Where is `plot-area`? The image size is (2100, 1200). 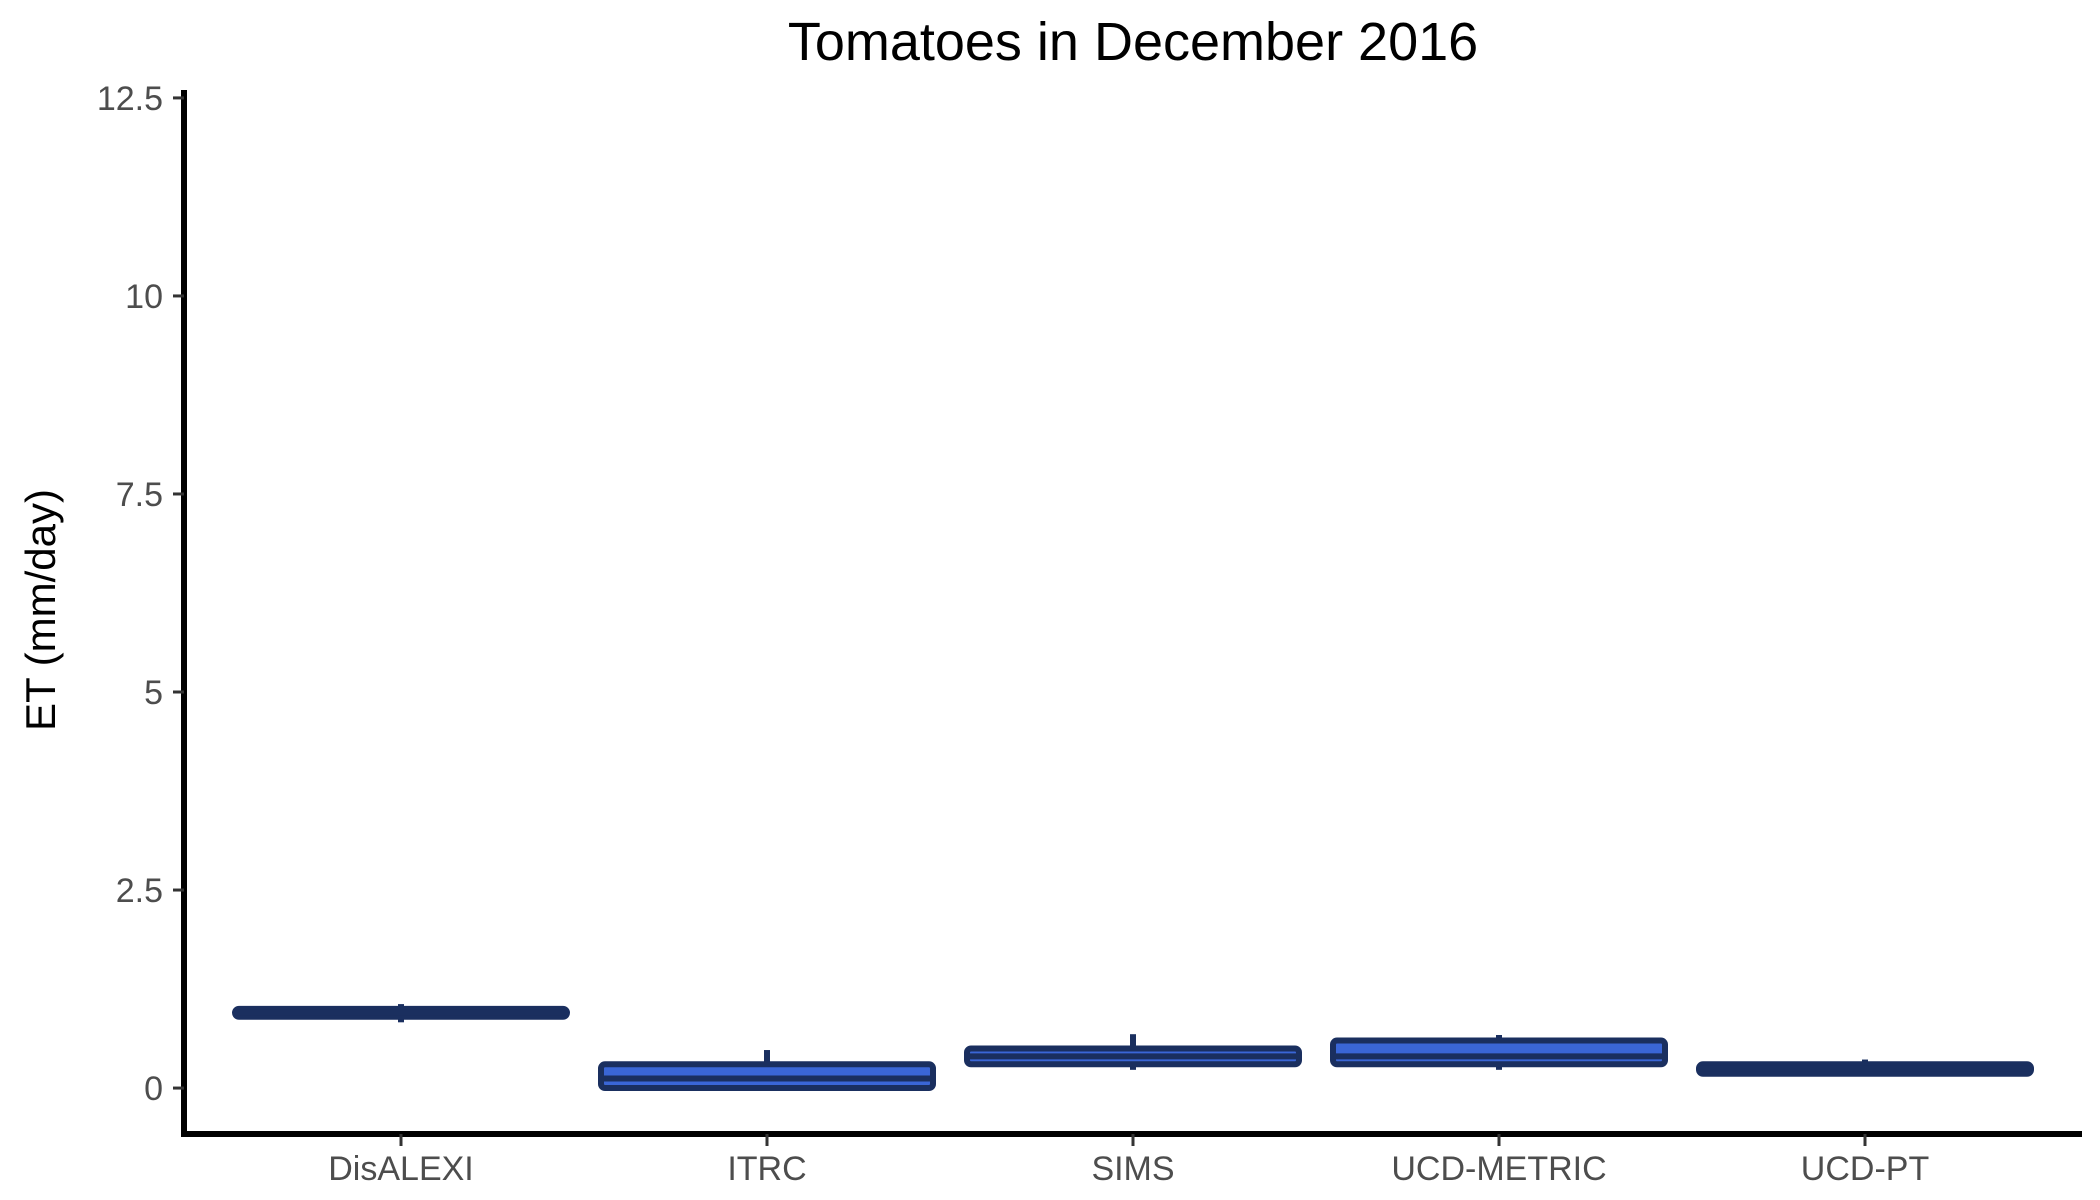
plot-area is located at coordinates (1133, 1048).